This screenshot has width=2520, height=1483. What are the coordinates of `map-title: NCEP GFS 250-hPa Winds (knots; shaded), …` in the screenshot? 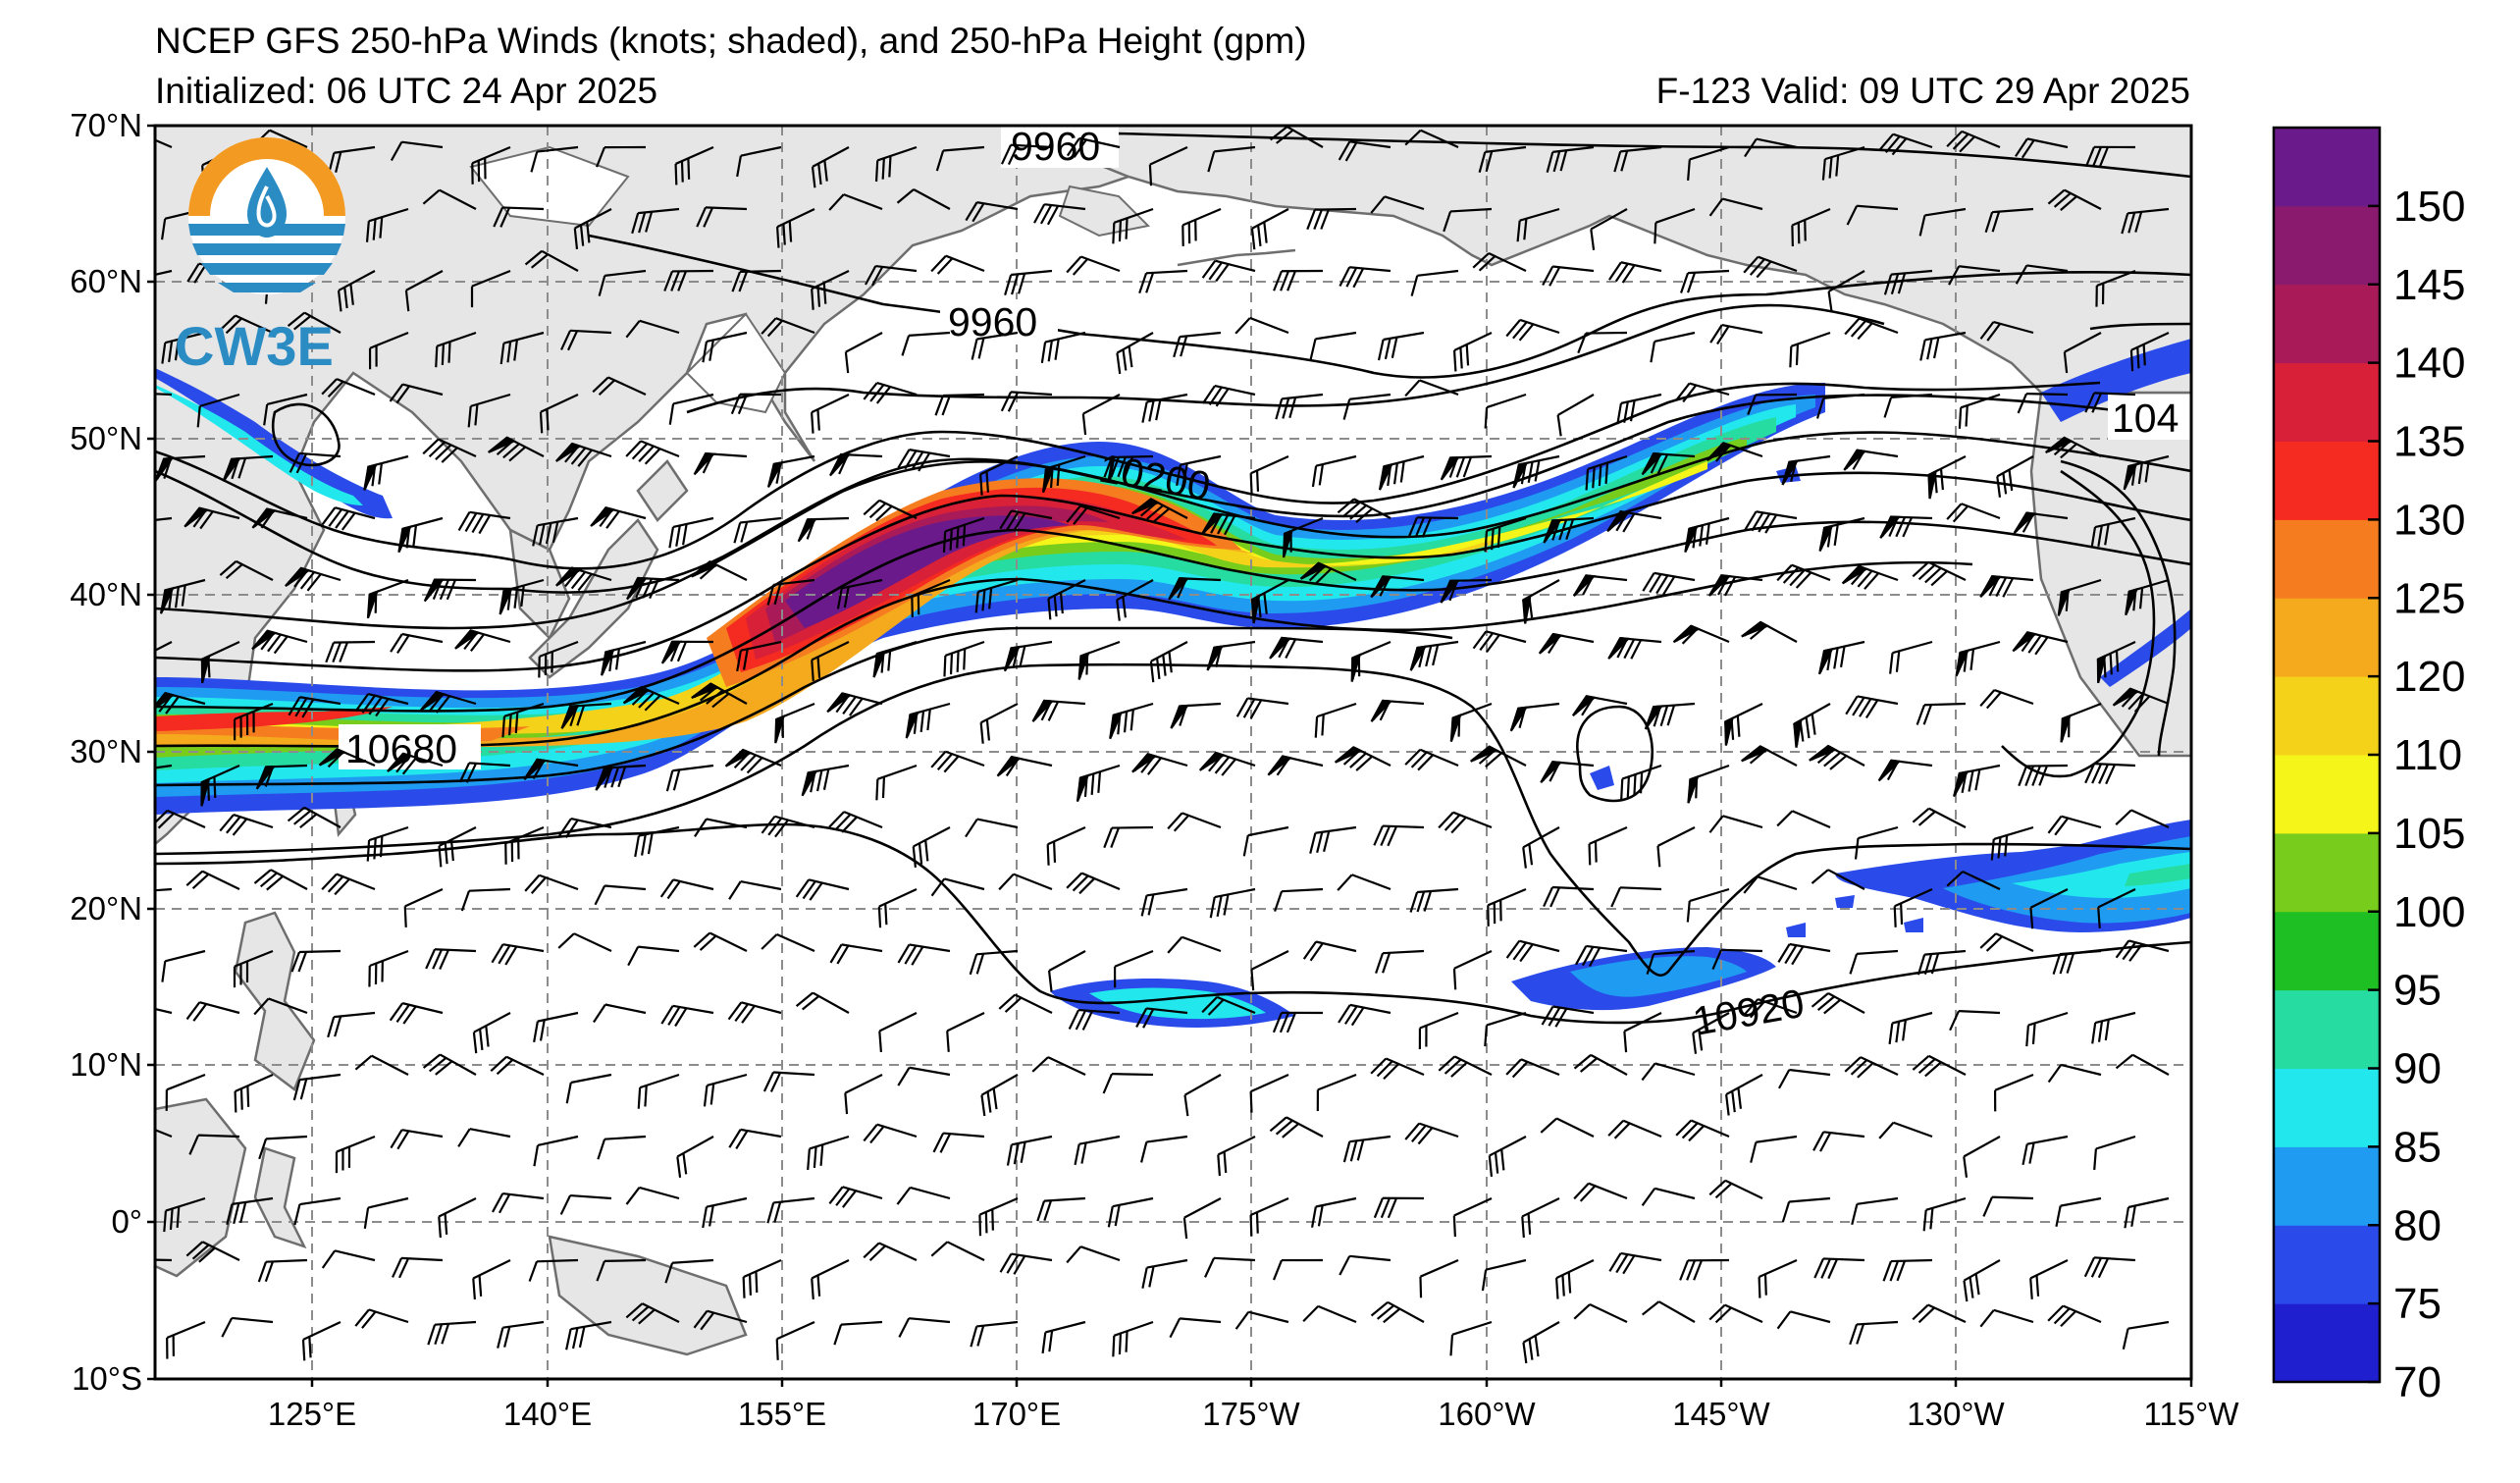 It's located at (731, 41).